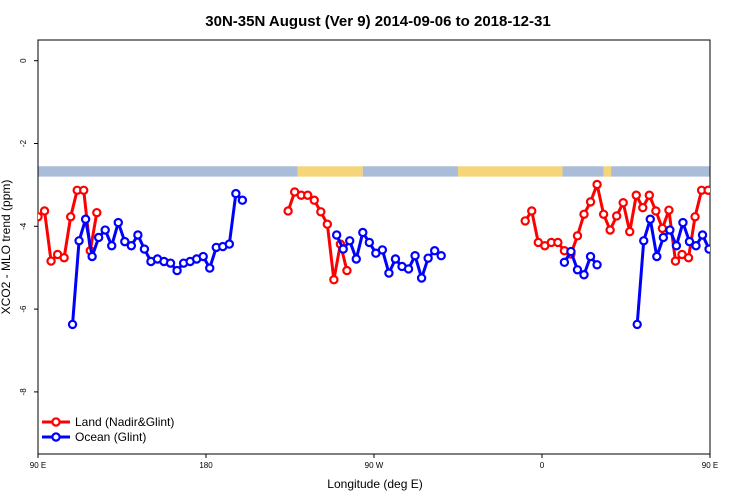 The height and width of the screenshot is (500, 750). Describe the element at coordinates (374, 465) in the screenshot. I see `x-tick-label: 90 W` at that location.